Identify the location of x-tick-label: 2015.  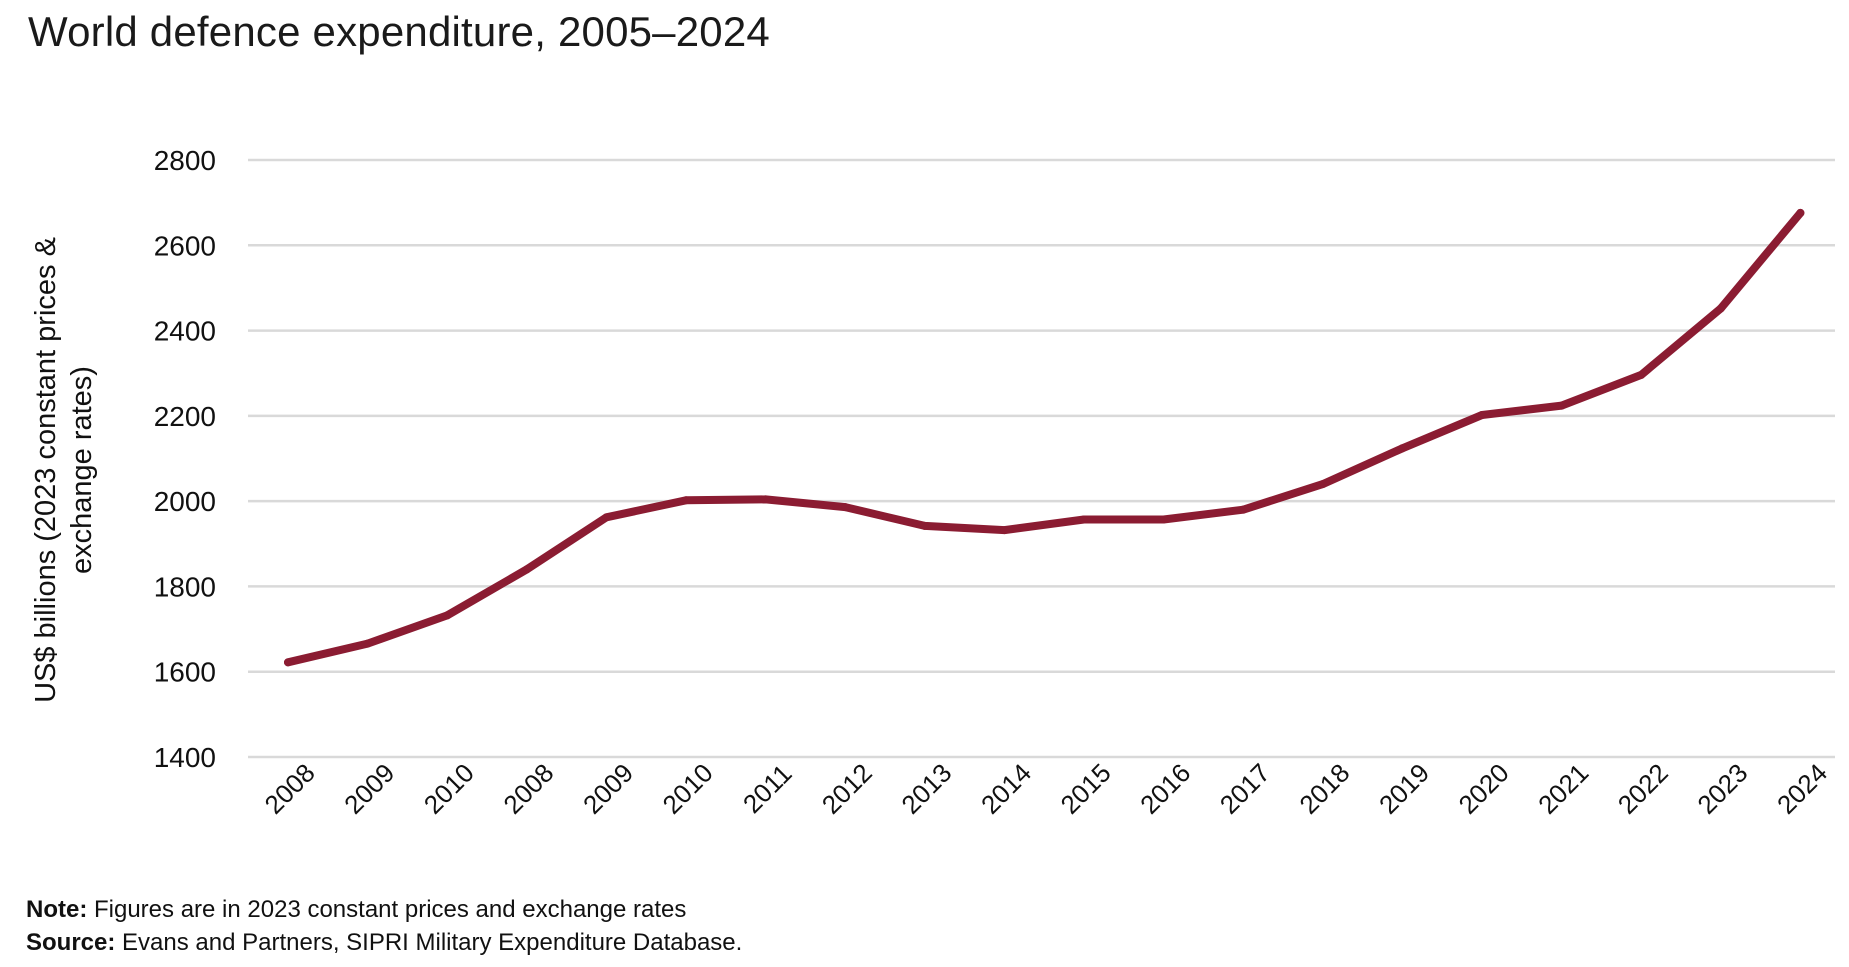
(1086, 789).